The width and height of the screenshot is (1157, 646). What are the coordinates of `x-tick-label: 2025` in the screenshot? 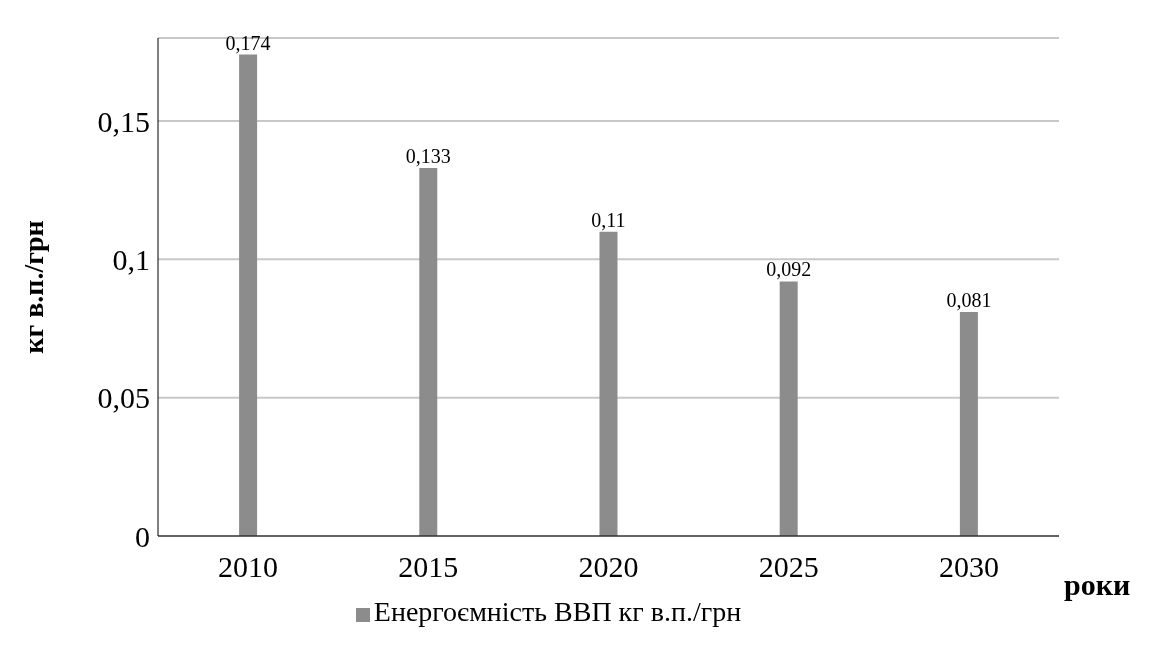 It's located at (788, 567).